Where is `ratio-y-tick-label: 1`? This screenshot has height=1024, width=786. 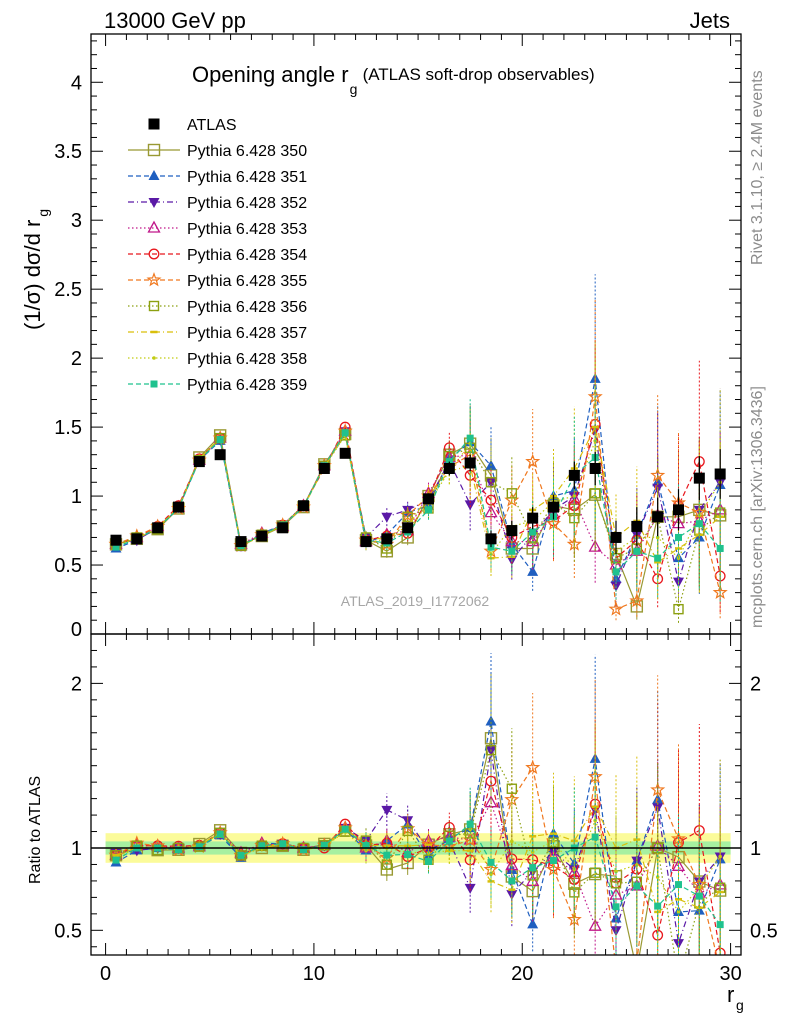 ratio-y-tick-label: 1 is located at coordinates (76, 849).